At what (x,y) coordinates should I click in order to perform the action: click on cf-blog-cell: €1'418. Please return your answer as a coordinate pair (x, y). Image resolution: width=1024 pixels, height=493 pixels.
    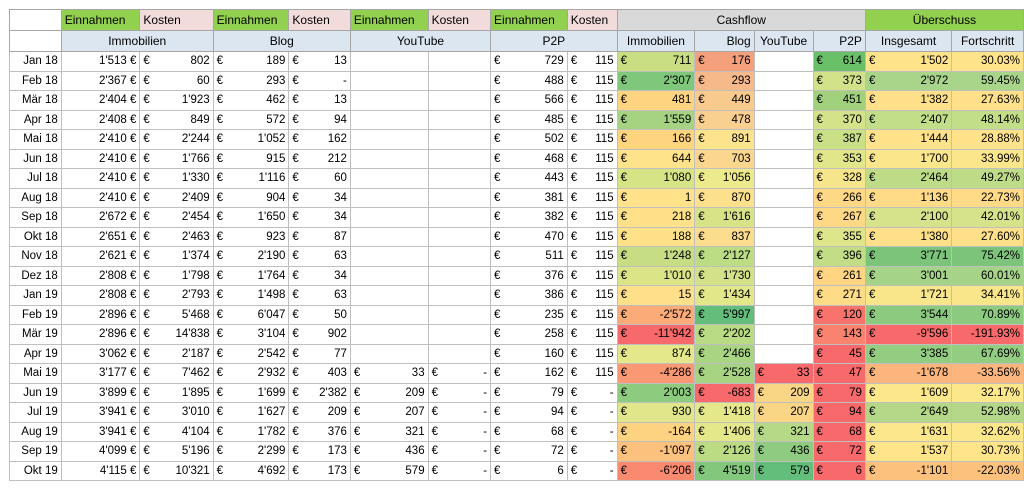
    Looking at the image, I should click on (724, 412).